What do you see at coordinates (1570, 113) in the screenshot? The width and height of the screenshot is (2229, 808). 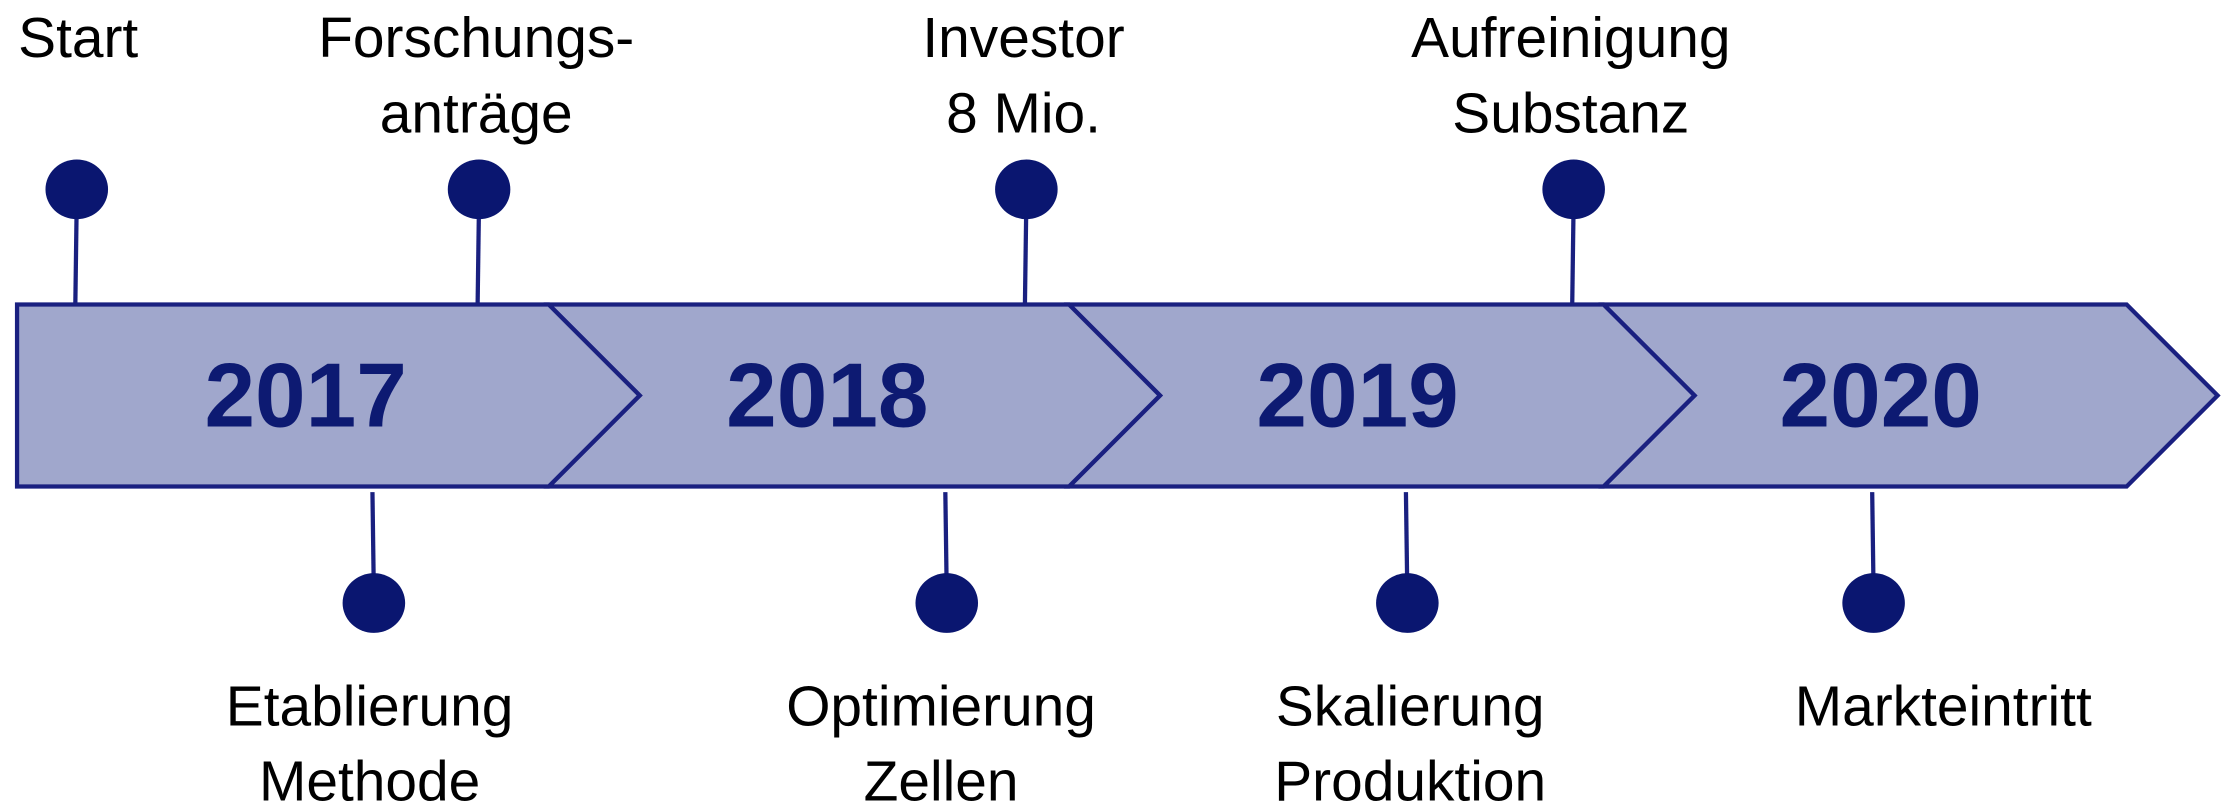 I see `event-label: Substanz` at bounding box center [1570, 113].